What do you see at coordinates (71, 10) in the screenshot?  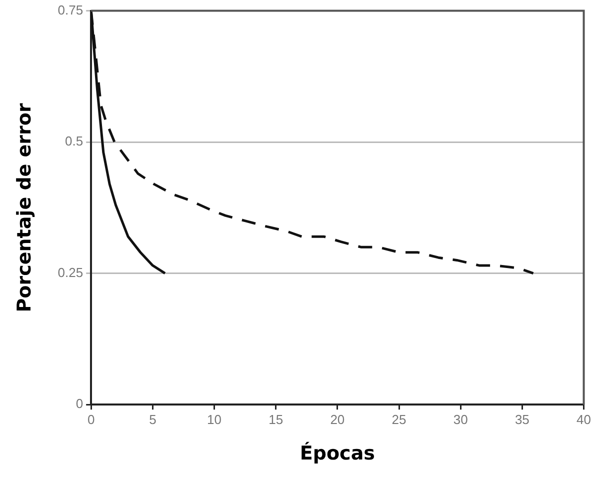 I see `y-tick-label: 0.75` at bounding box center [71, 10].